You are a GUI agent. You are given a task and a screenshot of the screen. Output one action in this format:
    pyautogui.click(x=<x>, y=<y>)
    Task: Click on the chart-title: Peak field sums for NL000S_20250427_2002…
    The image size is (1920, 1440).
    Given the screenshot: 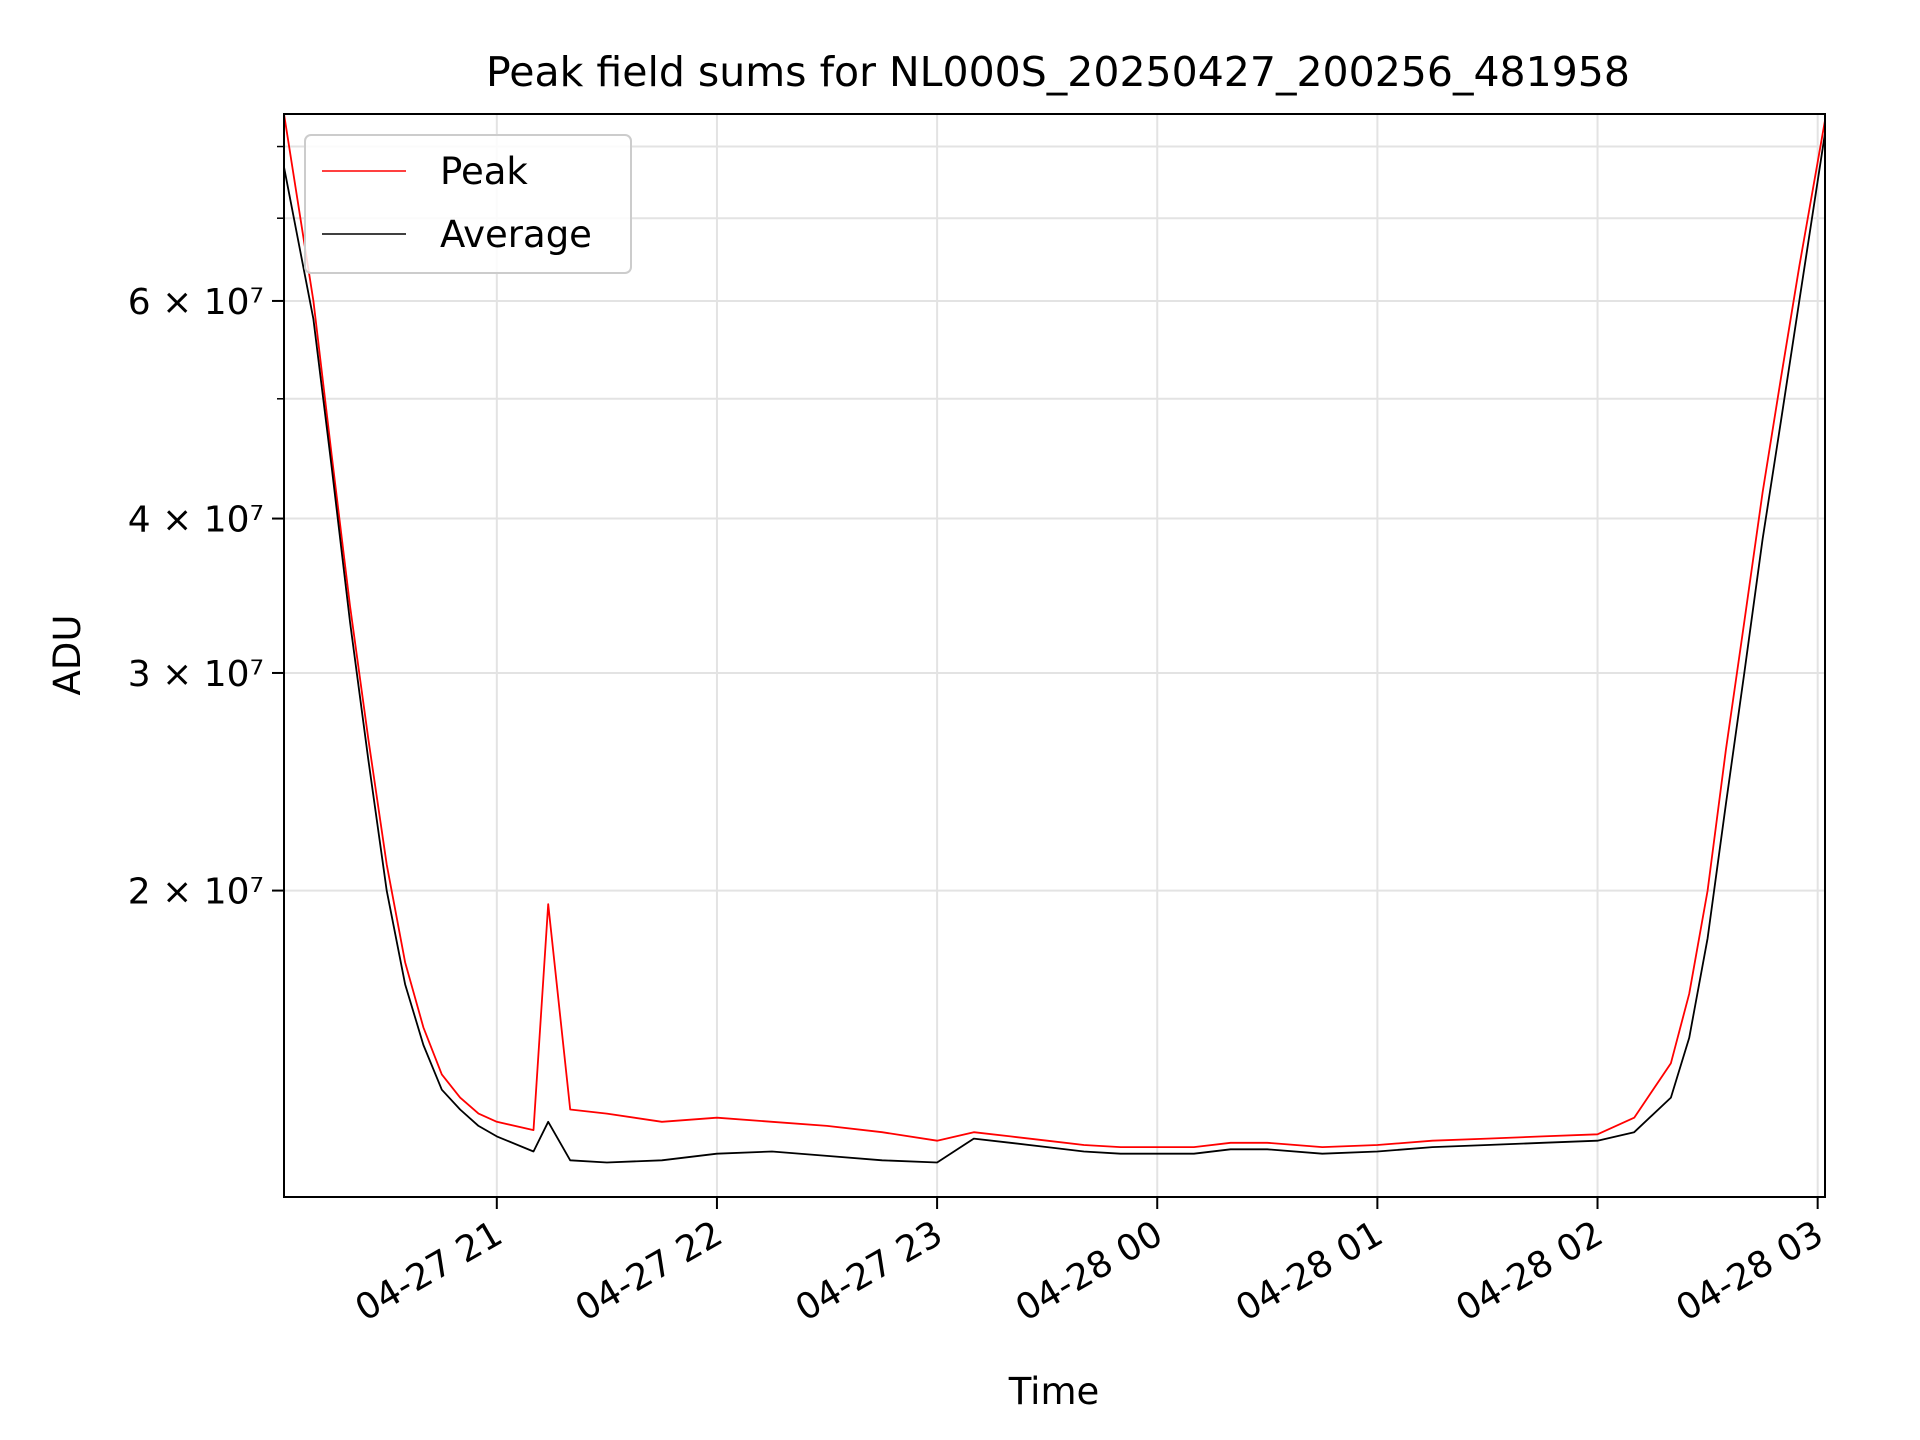 What is the action you would take?
    pyautogui.click(x=1058, y=72)
    